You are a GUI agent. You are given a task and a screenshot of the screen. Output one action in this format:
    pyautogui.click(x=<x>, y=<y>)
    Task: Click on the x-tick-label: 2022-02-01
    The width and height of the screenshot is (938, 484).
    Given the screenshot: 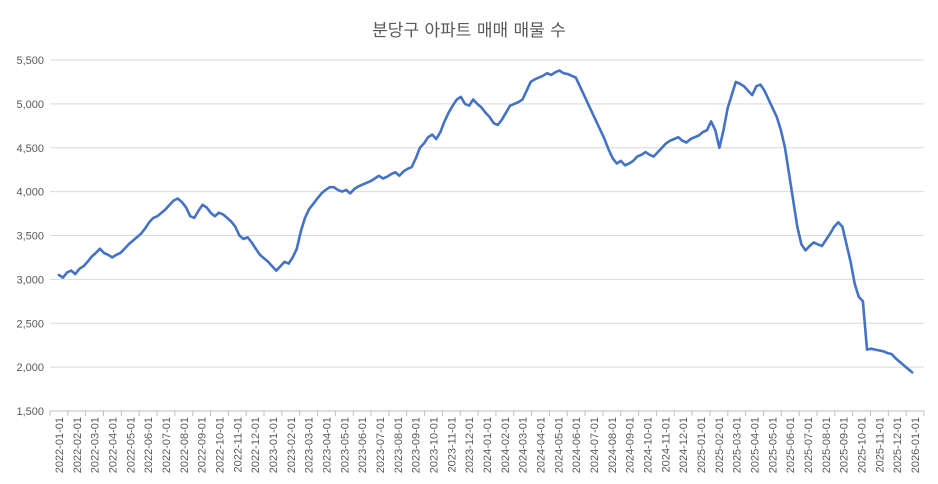 What is the action you would take?
    pyautogui.click(x=78, y=445)
    